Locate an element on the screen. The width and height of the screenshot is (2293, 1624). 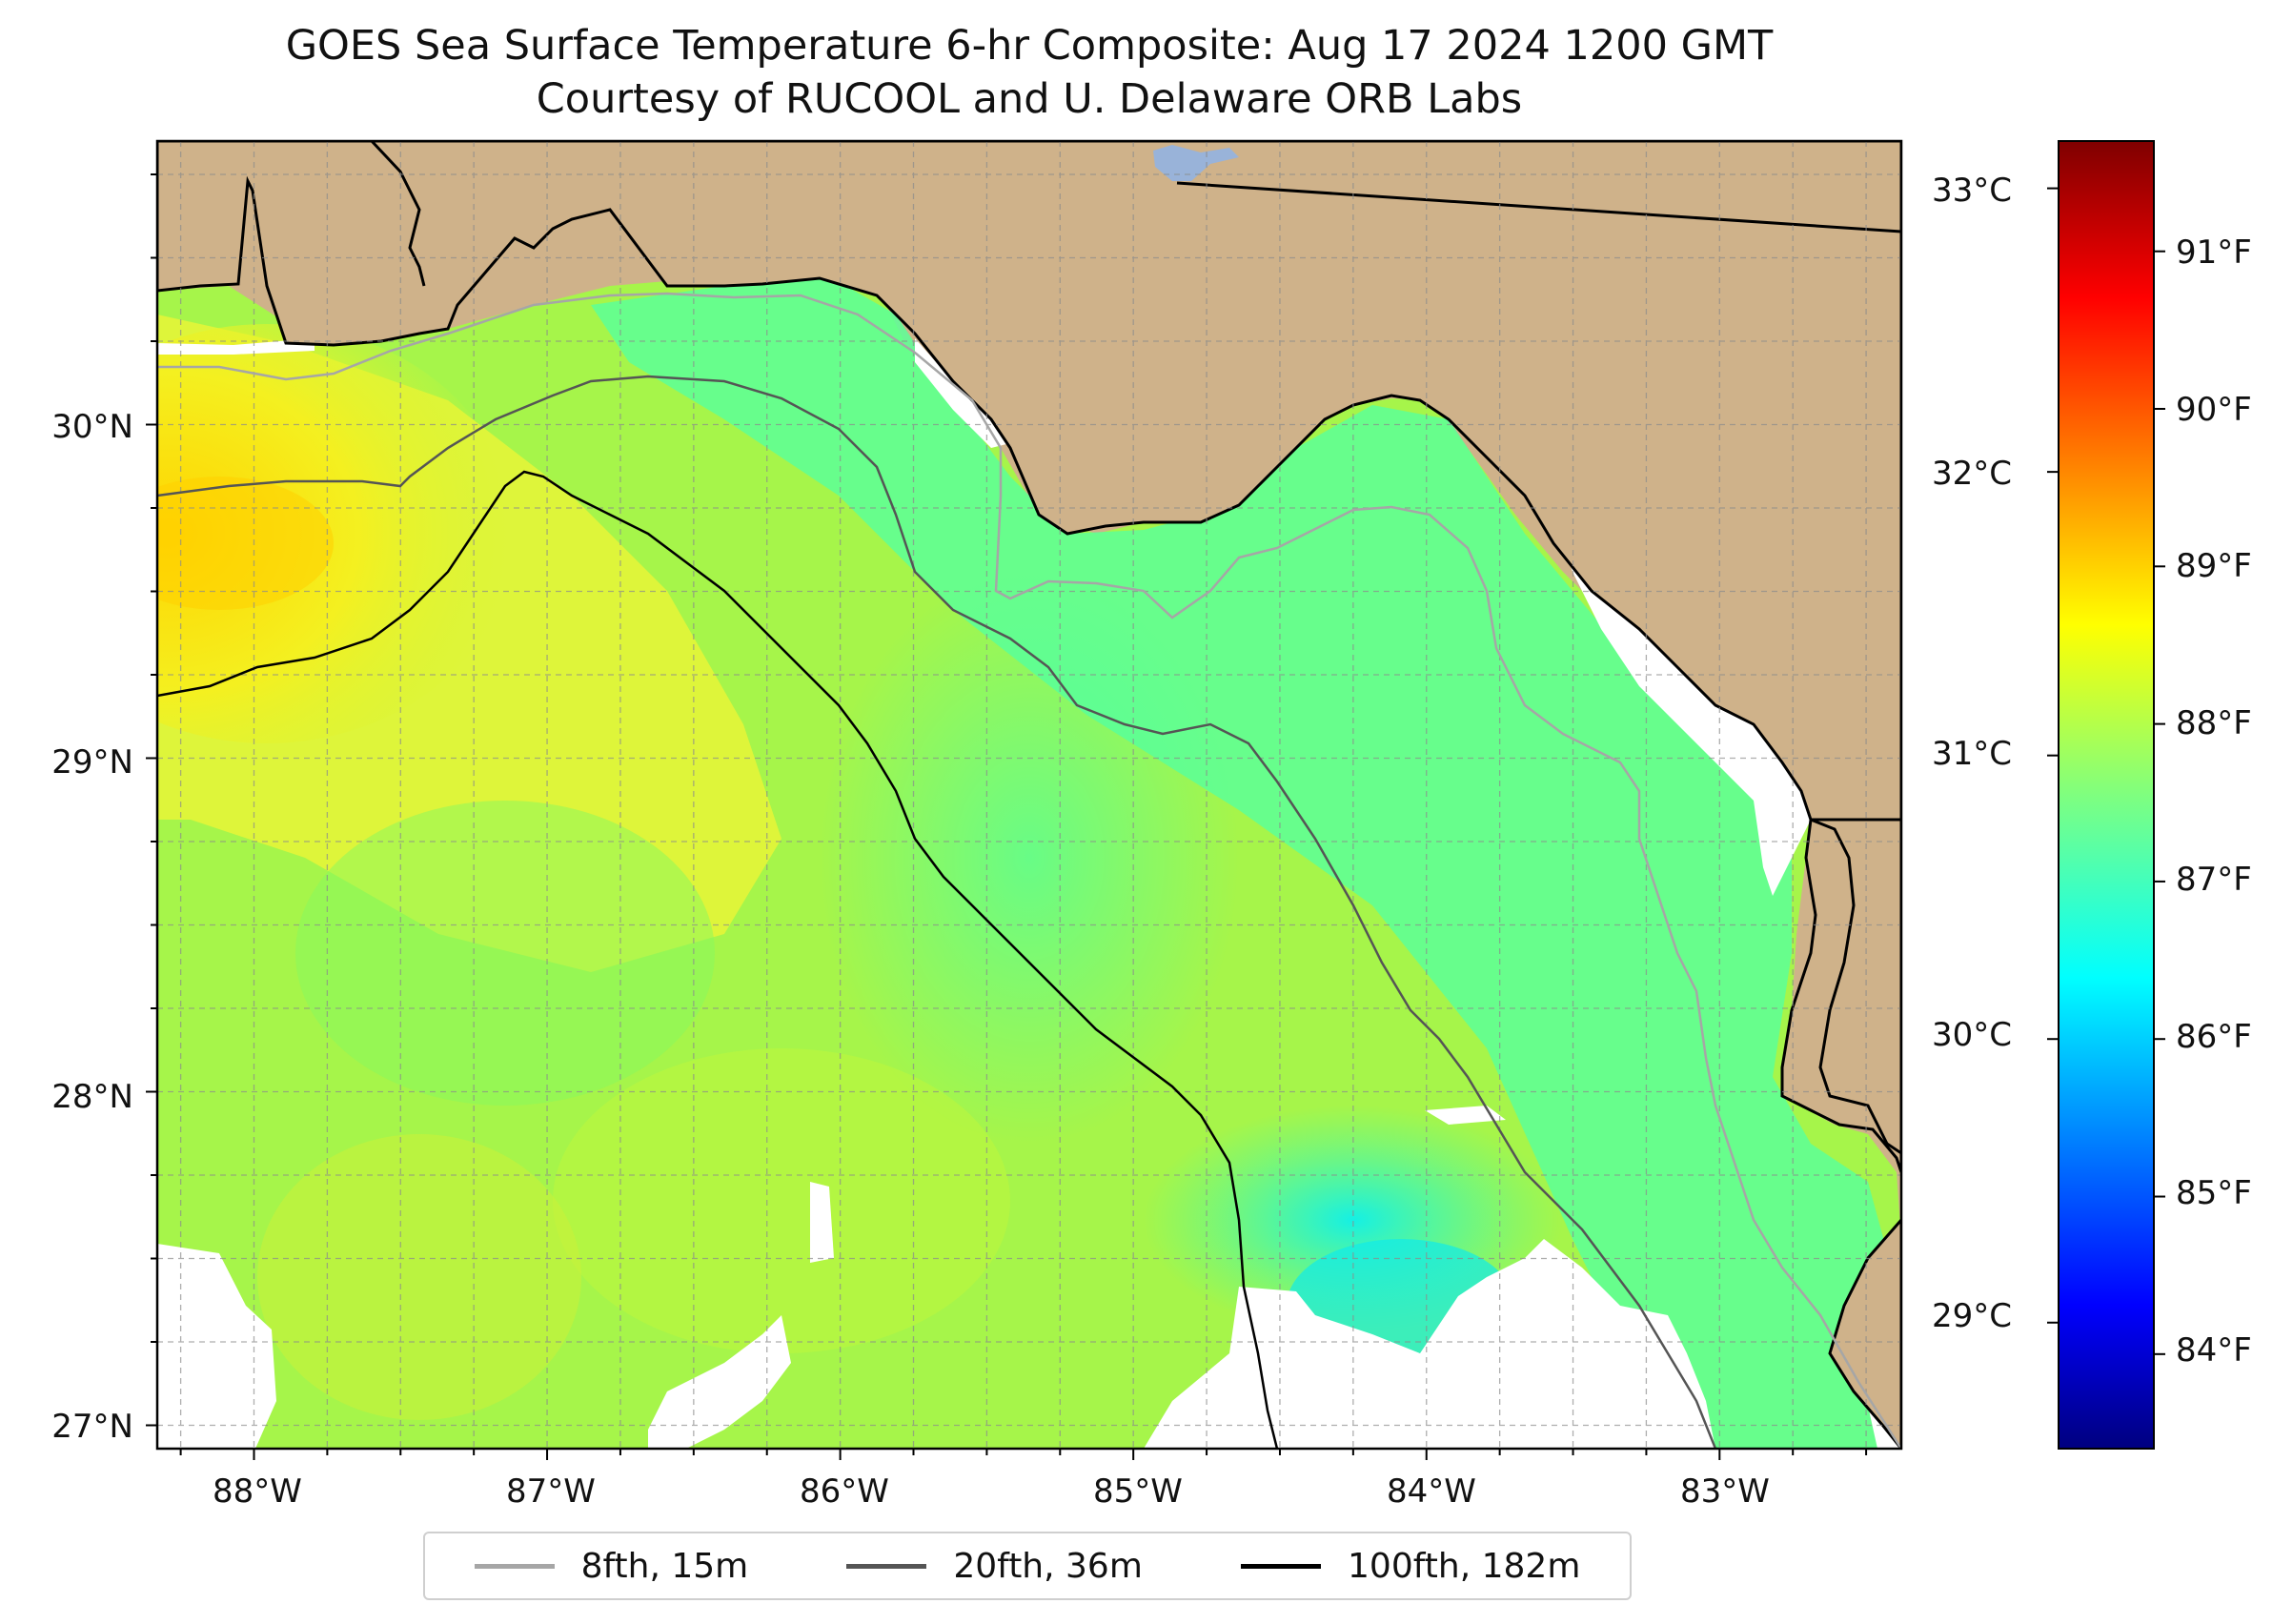
cb-celsius-30: 30°C is located at coordinates (1973, 1035).